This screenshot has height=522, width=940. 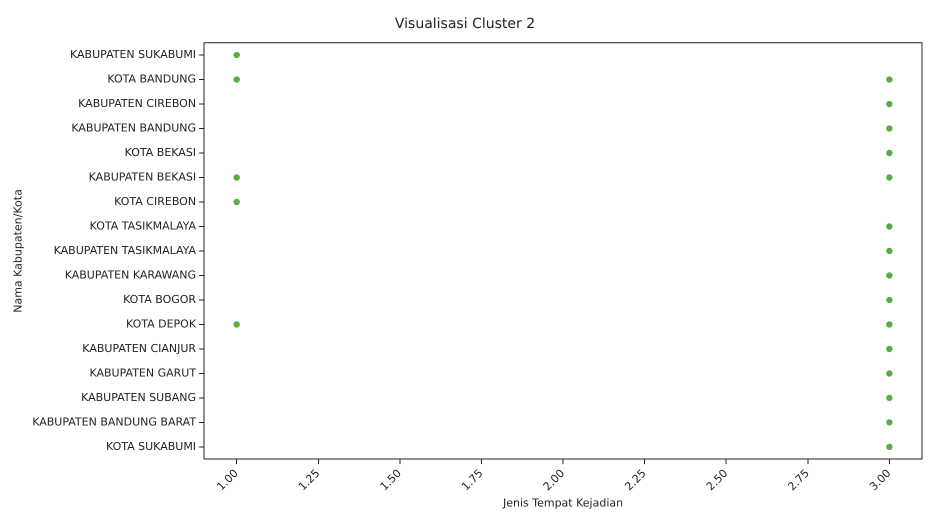 I want to click on y-tick-label: KOTA DEPOK, so click(x=161, y=323).